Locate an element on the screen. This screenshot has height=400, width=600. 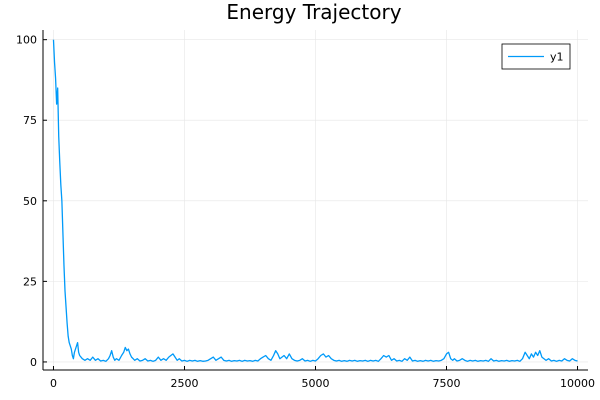
chart-title: Energy Trajectory is located at coordinates (313, 12).